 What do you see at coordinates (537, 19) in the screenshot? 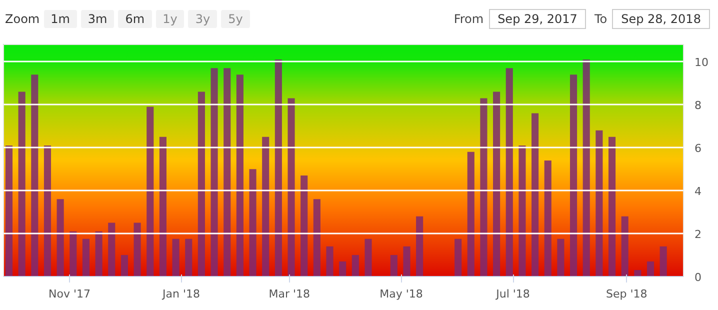
I see `text: Sep 29, 2017` at bounding box center [537, 19].